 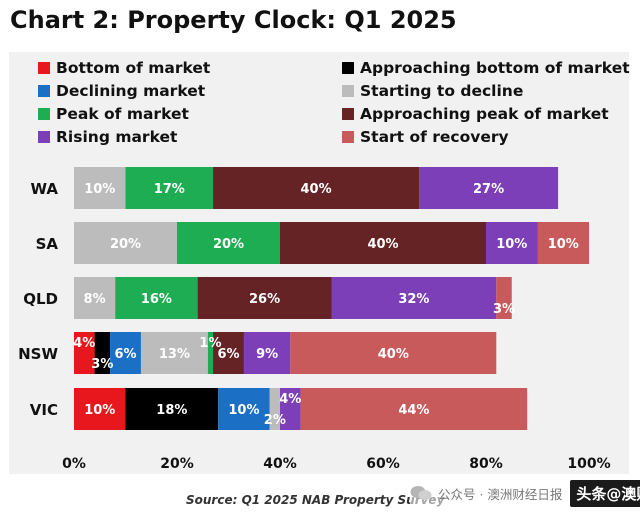 I want to click on watermark-account-text: 公众号 · 澳洲财经日报, so click(x=500, y=494).